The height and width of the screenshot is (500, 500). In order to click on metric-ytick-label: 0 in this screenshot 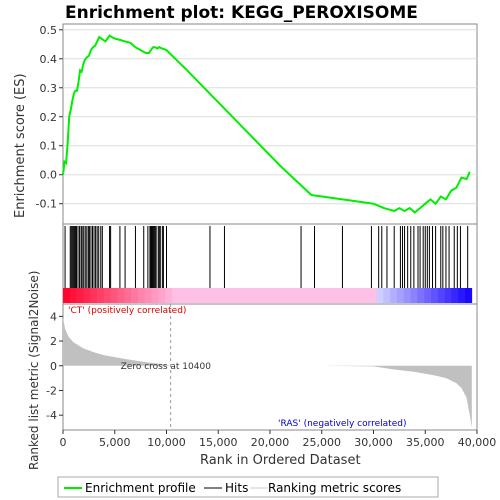, I will do `click(53, 366)`.